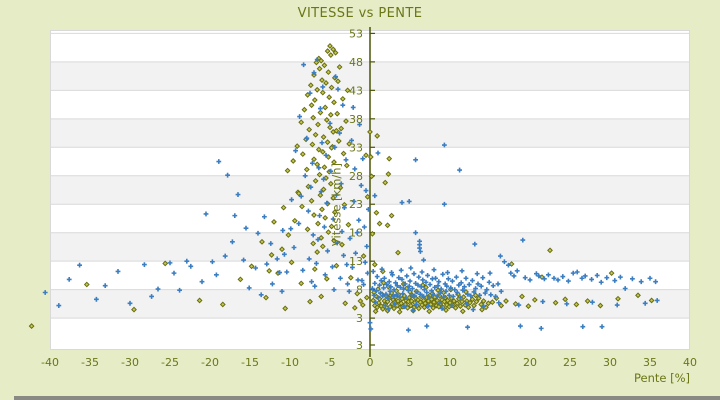  I want to click on x-tick-label: 15, so click(490, 362).